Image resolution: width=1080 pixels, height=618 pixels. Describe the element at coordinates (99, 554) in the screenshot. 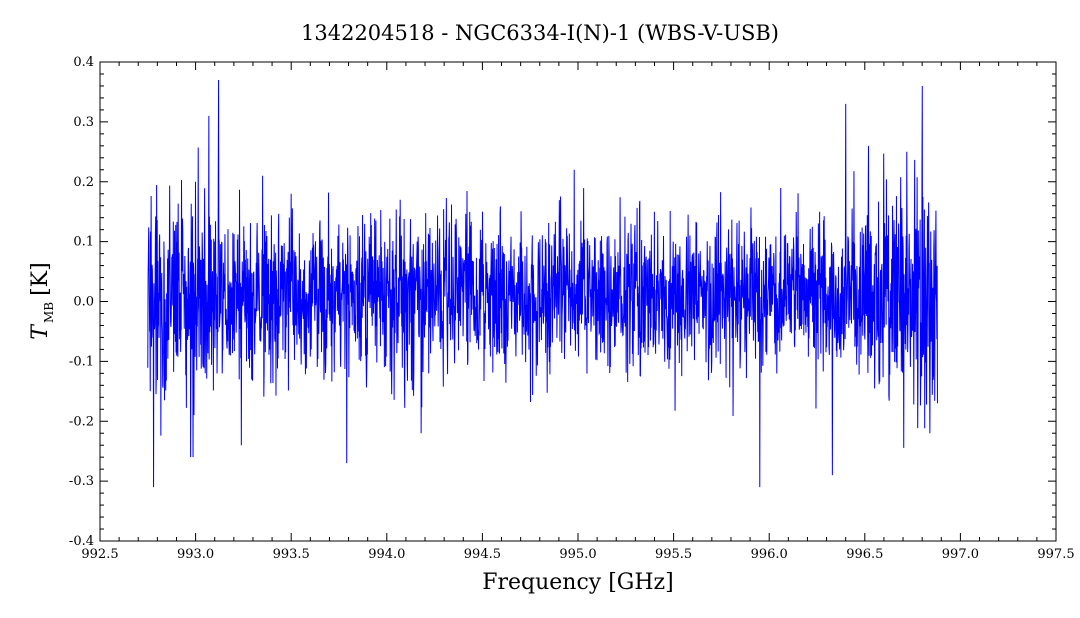

I see `x-tick-label: 992.5` at that location.